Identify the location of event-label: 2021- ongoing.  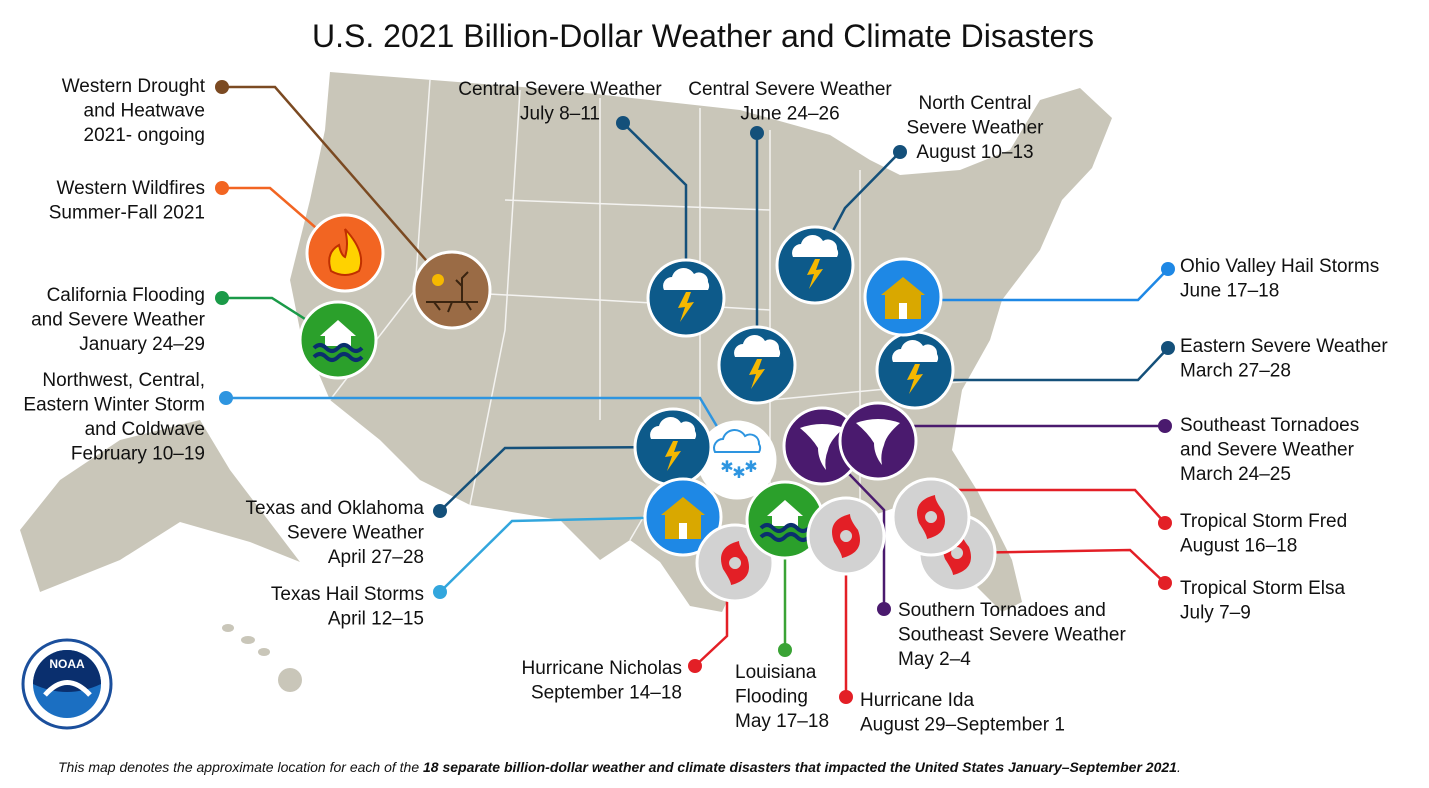
(145, 135).